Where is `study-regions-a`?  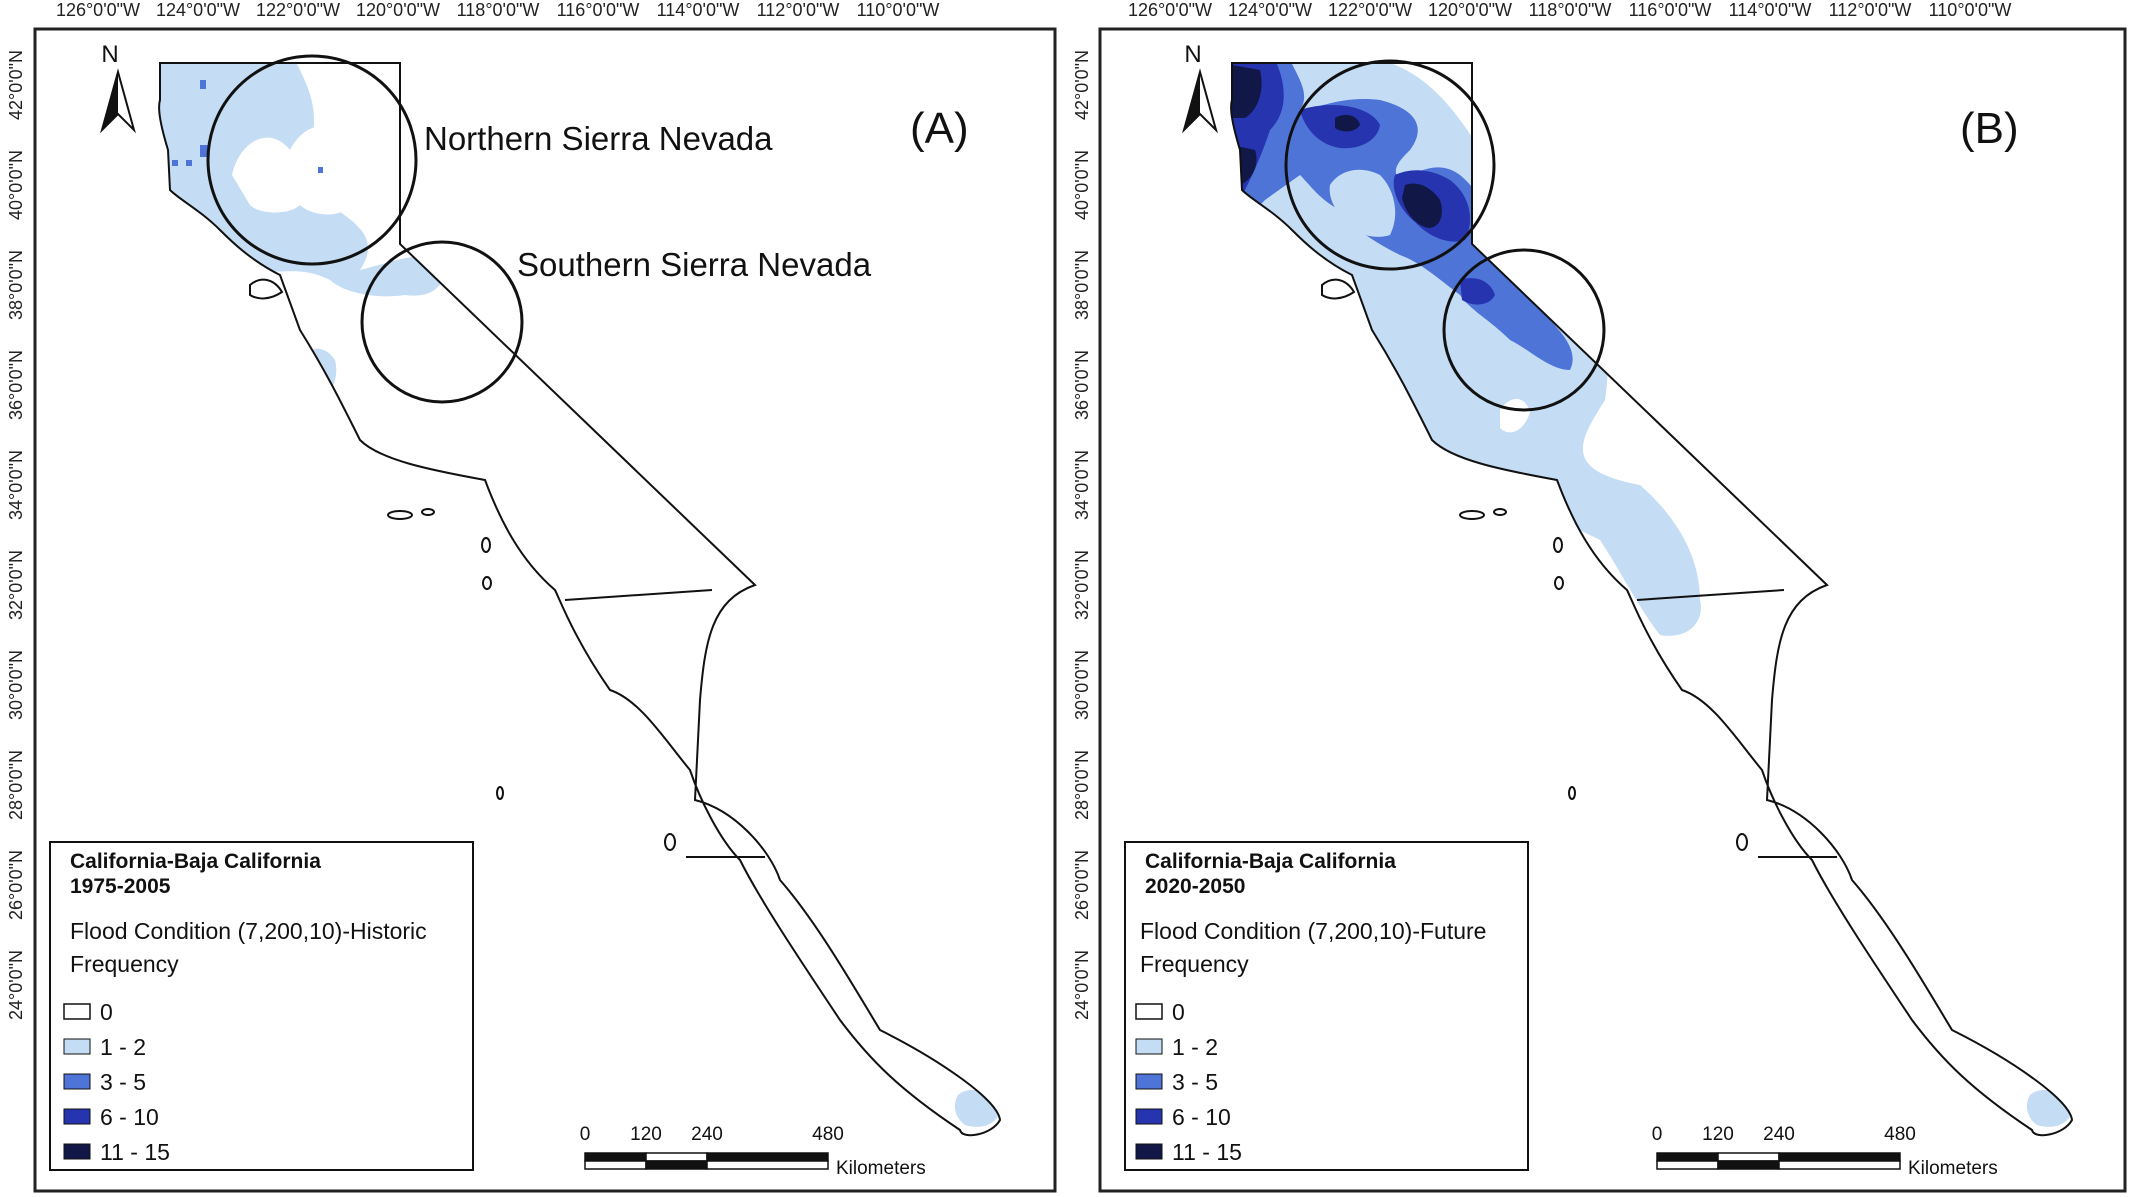 study-regions-a is located at coordinates (365, 229).